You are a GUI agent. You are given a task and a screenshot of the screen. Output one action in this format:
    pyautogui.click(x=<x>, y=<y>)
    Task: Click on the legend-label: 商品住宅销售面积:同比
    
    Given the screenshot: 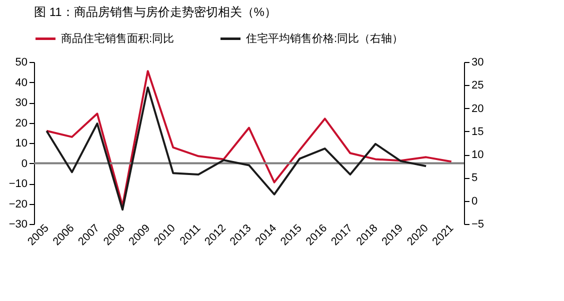 What is the action you would take?
    pyautogui.click(x=117, y=38)
    